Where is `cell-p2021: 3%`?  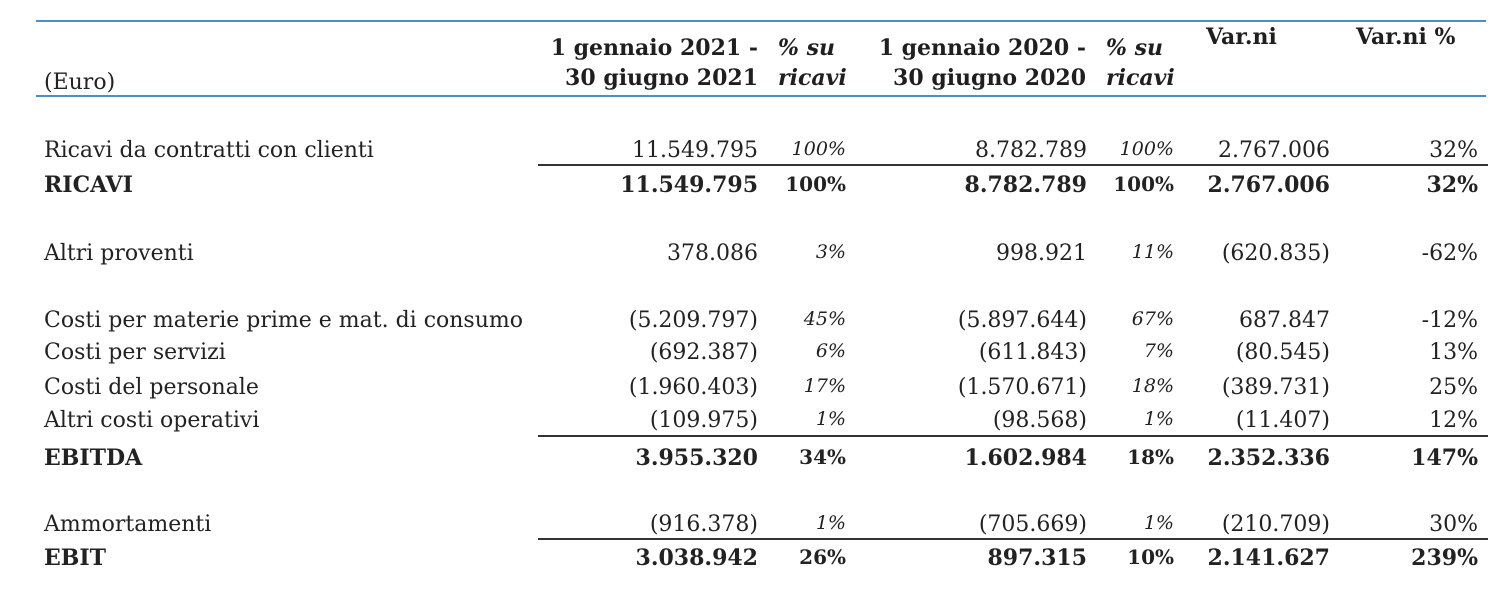 cell-p2021: 3% is located at coordinates (830, 252).